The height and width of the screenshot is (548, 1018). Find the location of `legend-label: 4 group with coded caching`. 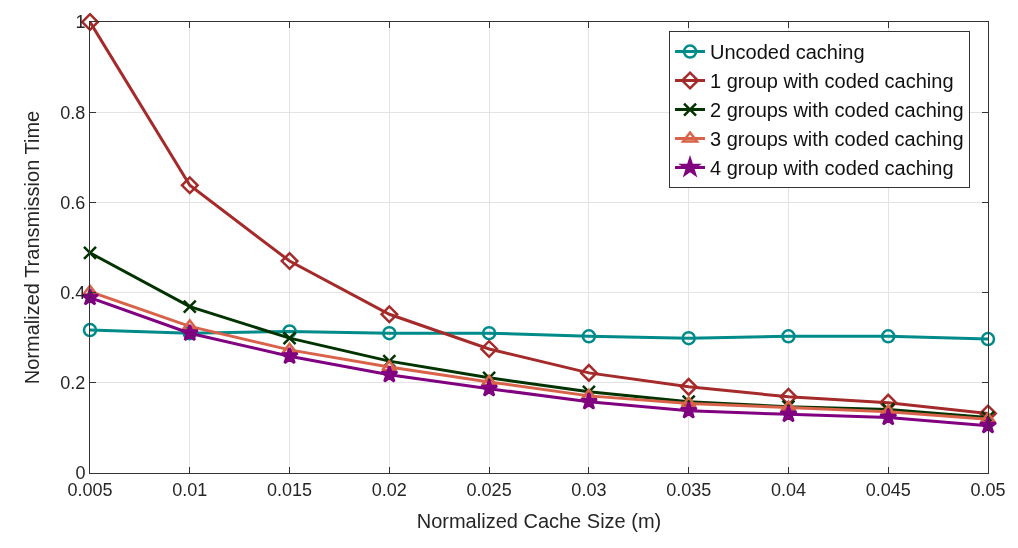

legend-label: 4 group with coded caching is located at coordinates (832, 168).